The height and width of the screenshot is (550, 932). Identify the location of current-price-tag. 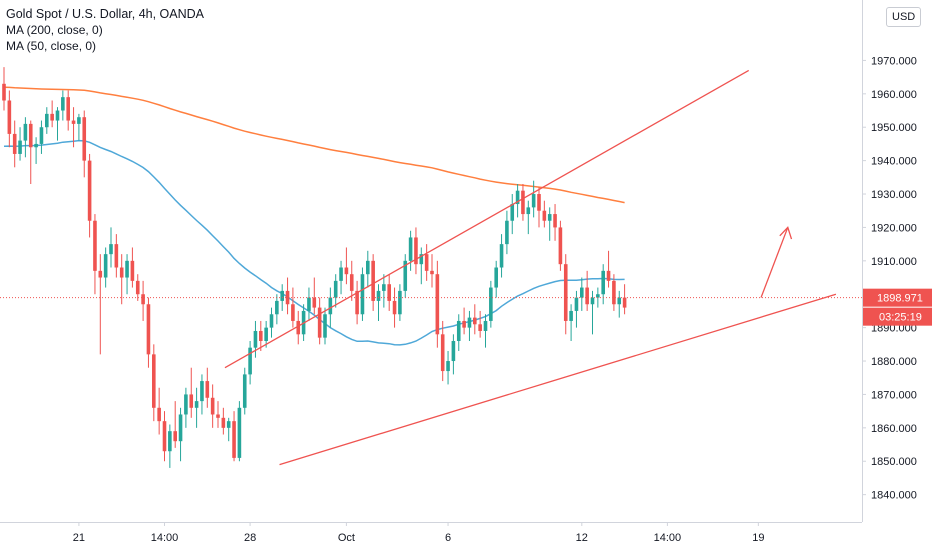
(897, 297).